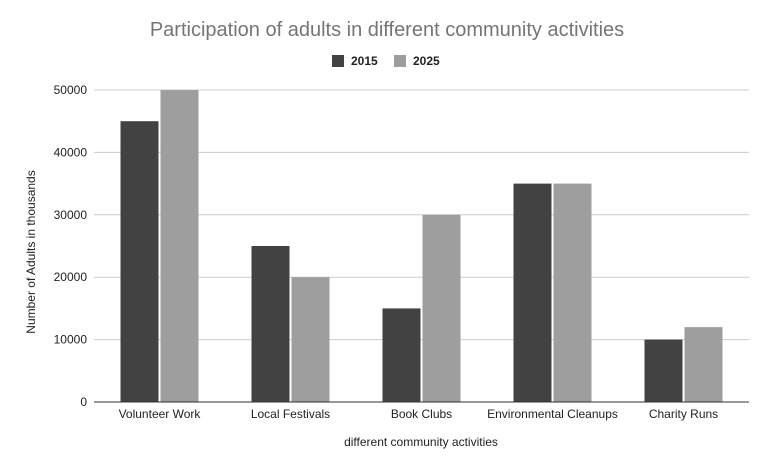 The image size is (771, 469). What do you see at coordinates (421, 442) in the screenshot?
I see `x-axis-title: different community activities` at bounding box center [421, 442].